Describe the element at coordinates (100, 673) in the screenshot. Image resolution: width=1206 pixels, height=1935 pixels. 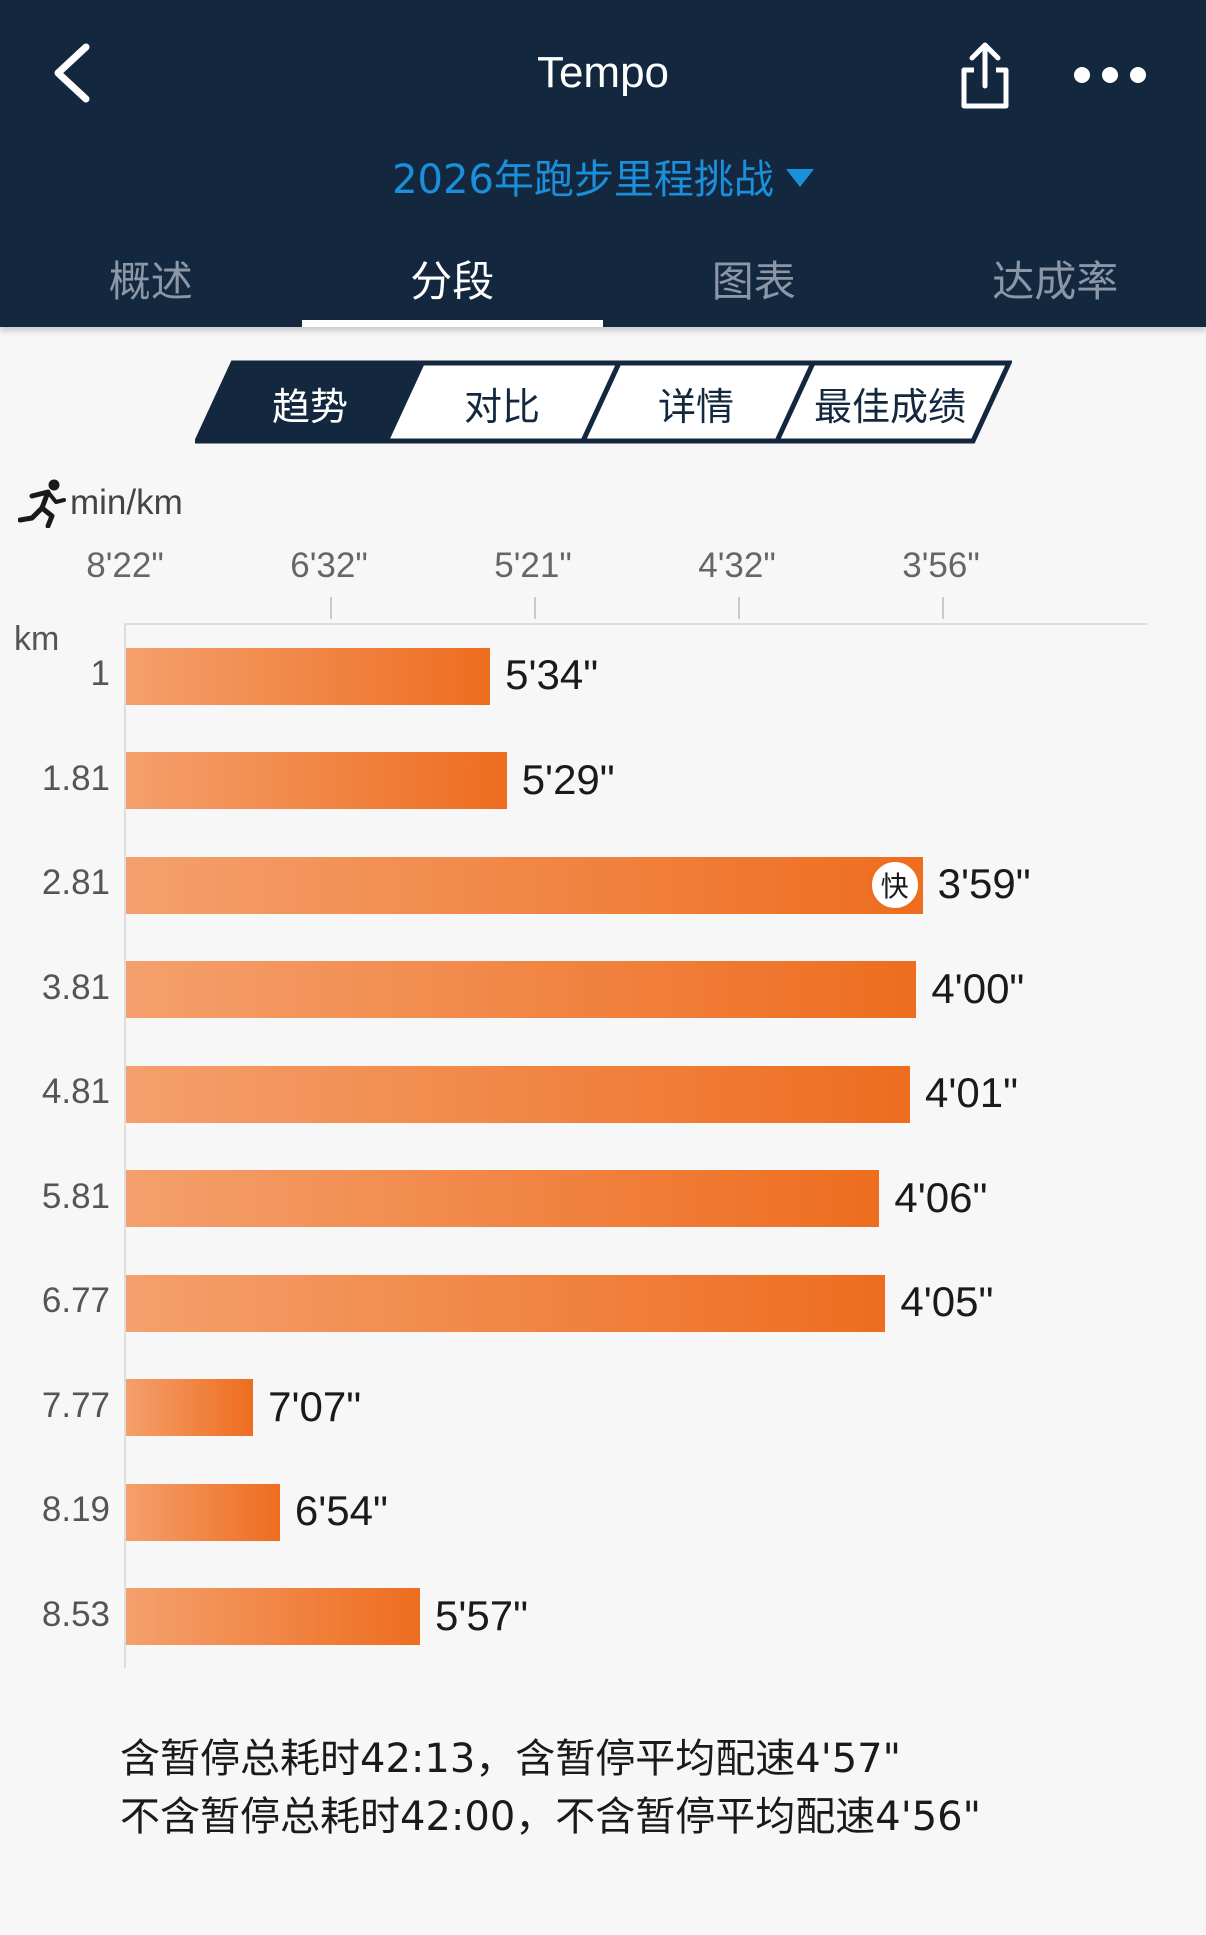
I see `row-km-label: 1` at that location.